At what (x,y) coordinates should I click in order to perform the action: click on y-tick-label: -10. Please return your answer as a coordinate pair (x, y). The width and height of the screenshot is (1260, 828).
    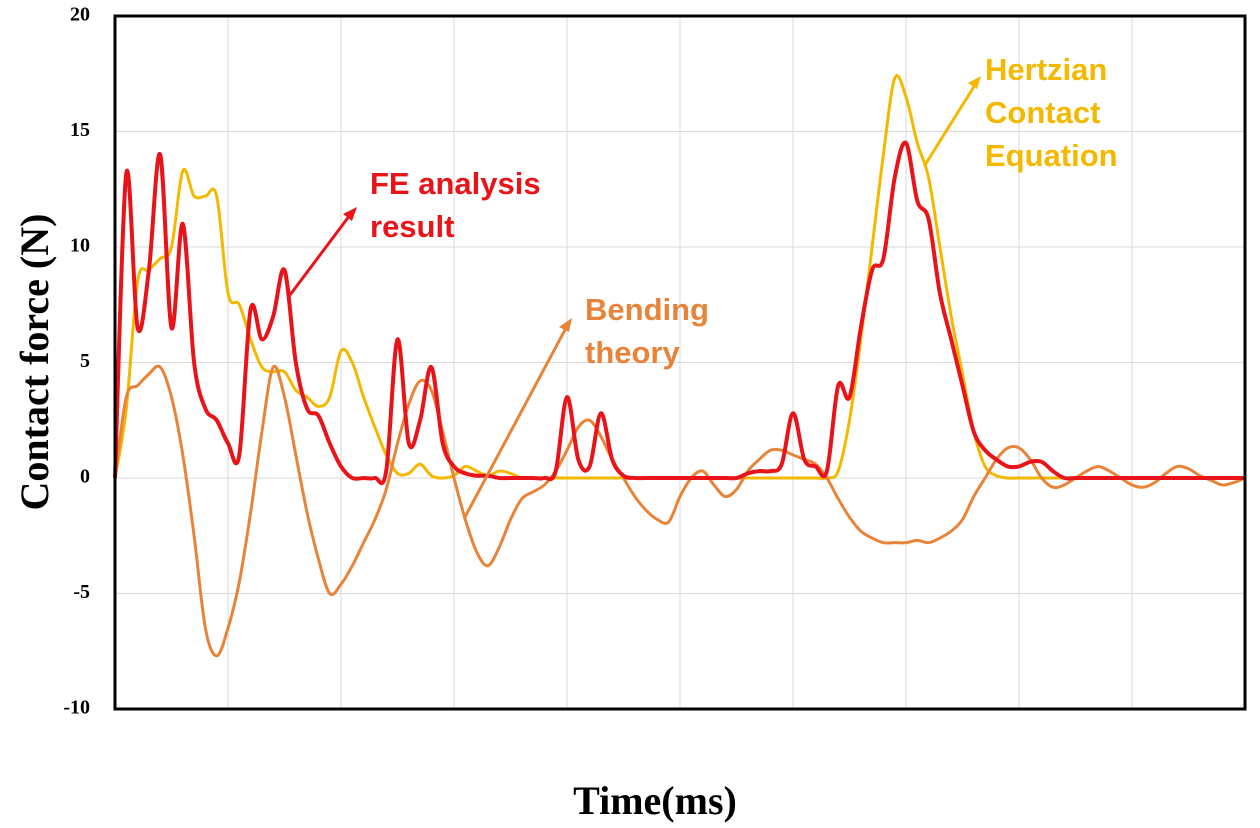
    Looking at the image, I should click on (76, 708).